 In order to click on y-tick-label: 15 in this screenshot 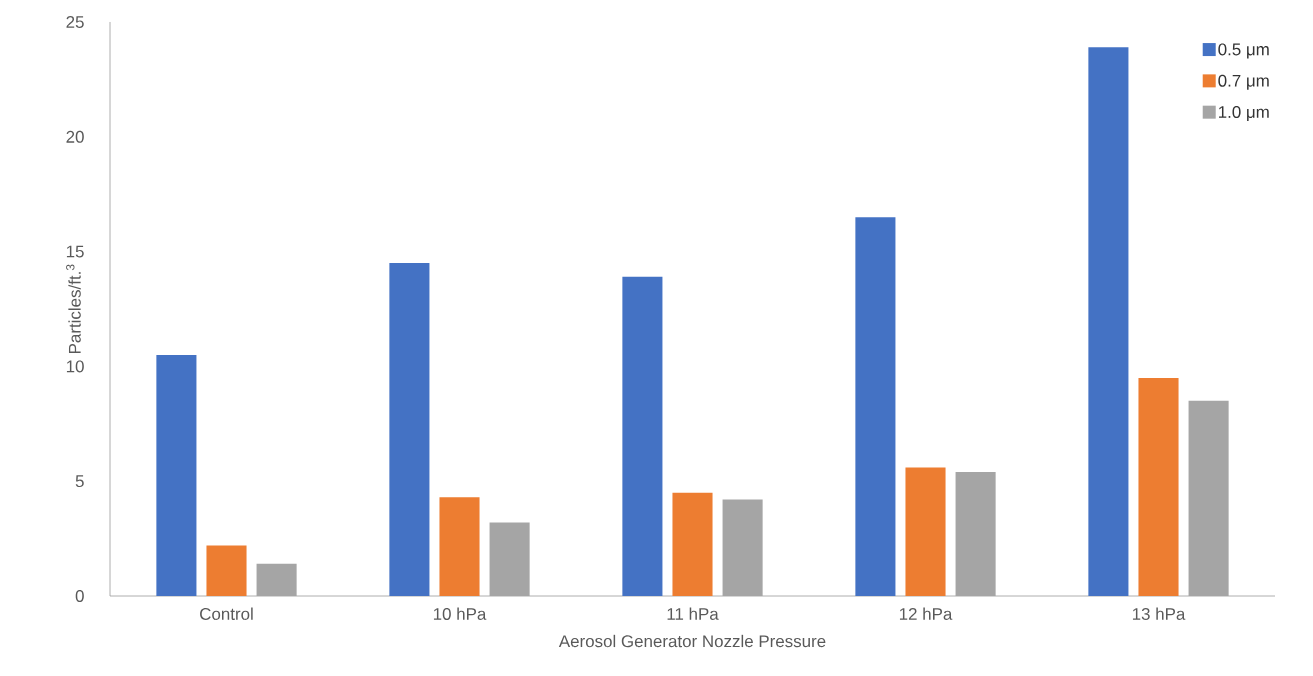, I will do `click(75, 251)`.